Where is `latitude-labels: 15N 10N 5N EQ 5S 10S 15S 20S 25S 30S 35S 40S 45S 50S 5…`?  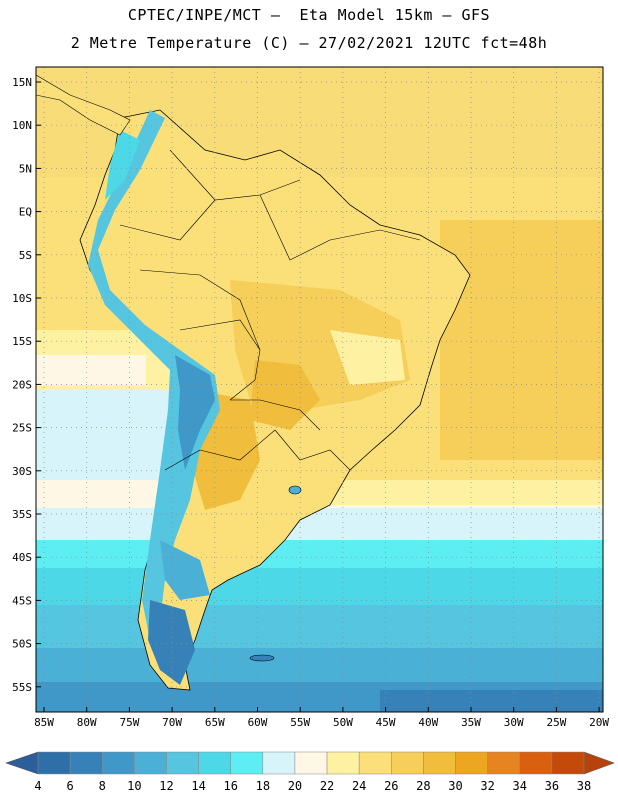
latitude-labels: 15N 10N 5N EQ 5S 10S 15S 20S 25S 30S 35S 40S 45S 50S 5… is located at coordinates (26, 385).